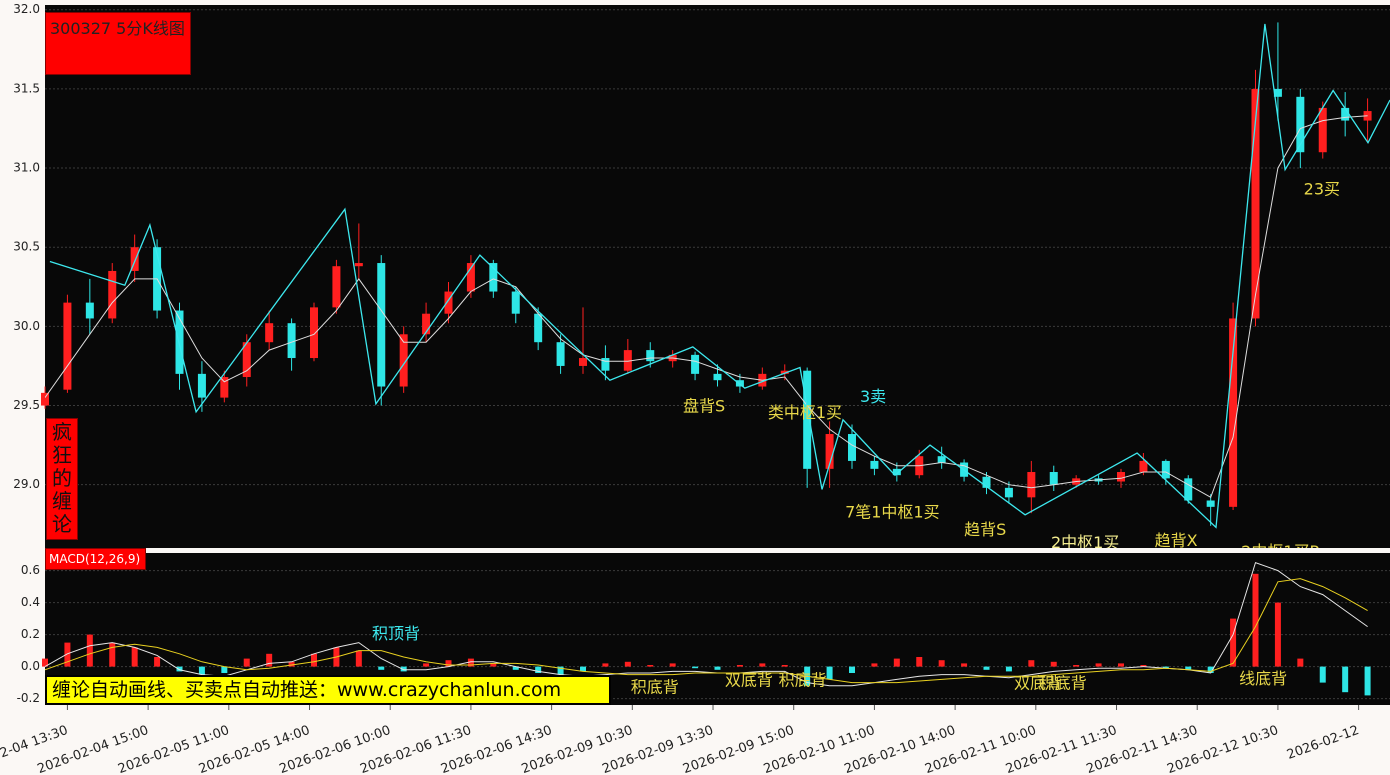  What do you see at coordinates (30, 666) in the screenshot?
I see `y-tick-label: 0.0` at bounding box center [30, 666].